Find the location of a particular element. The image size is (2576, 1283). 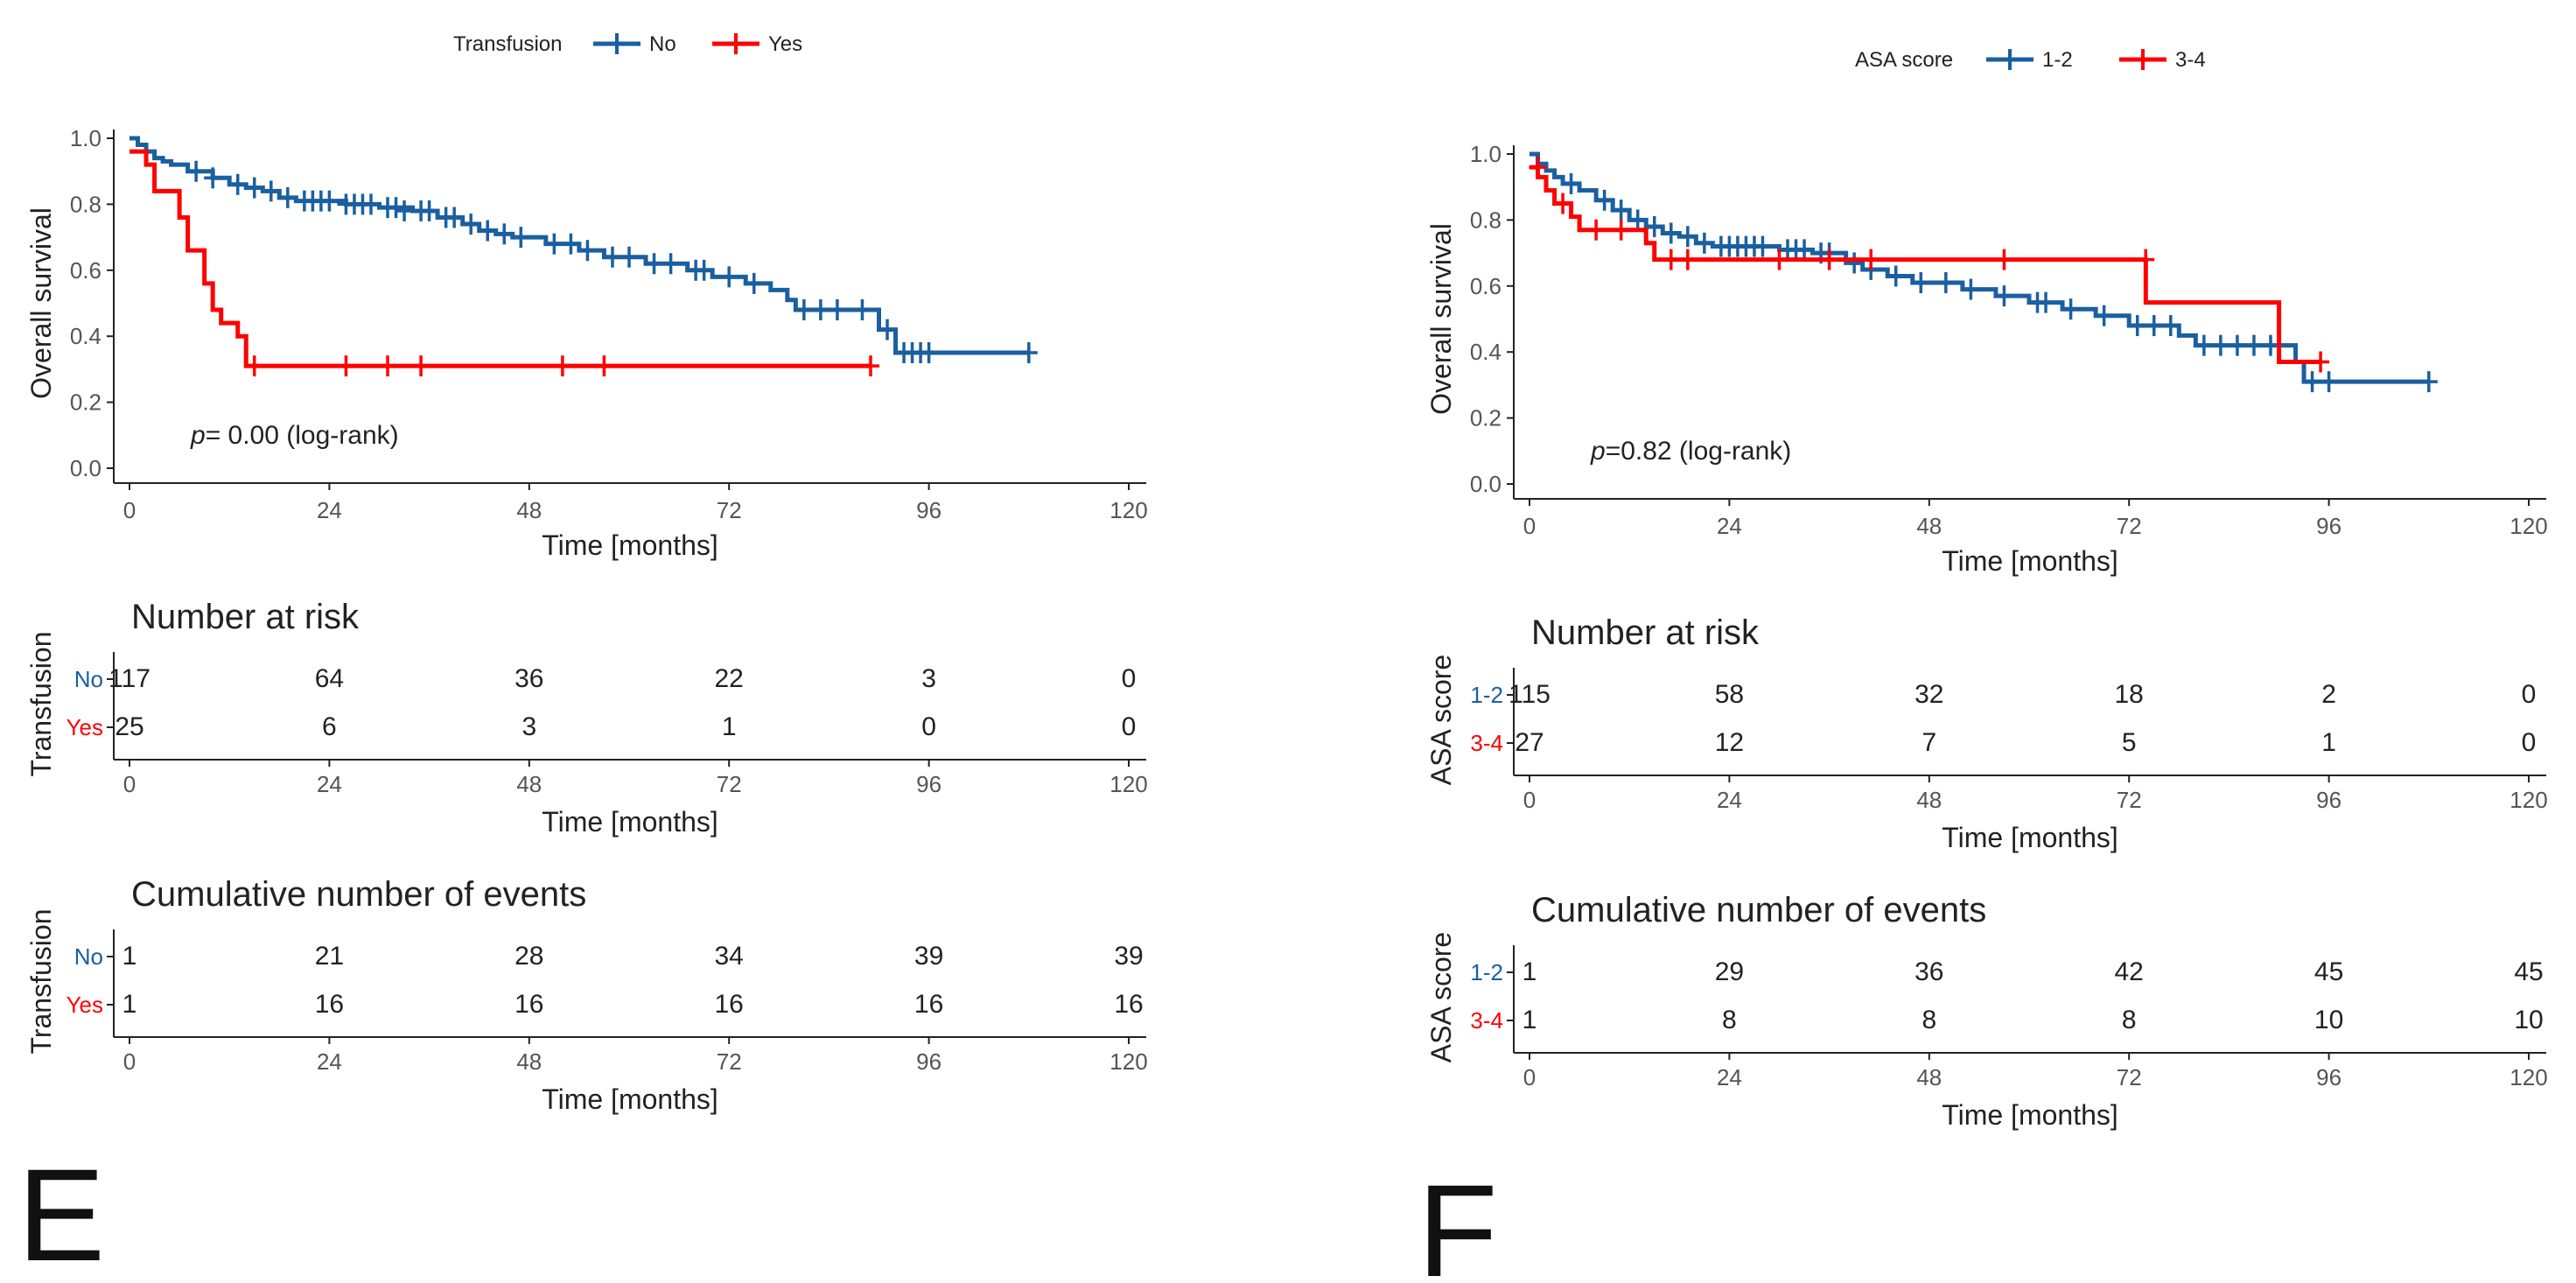

risk-cell: 58 is located at coordinates (1729, 694).